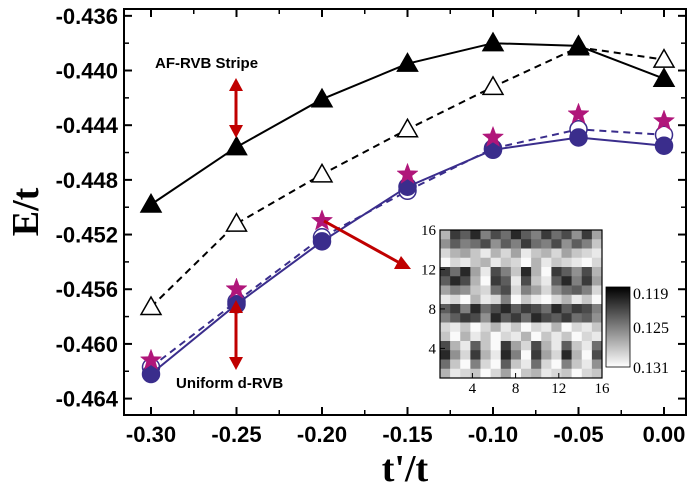 The width and height of the screenshot is (695, 491). Describe the element at coordinates (407, 127) in the screenshot. I see `series-1-point` at that location.